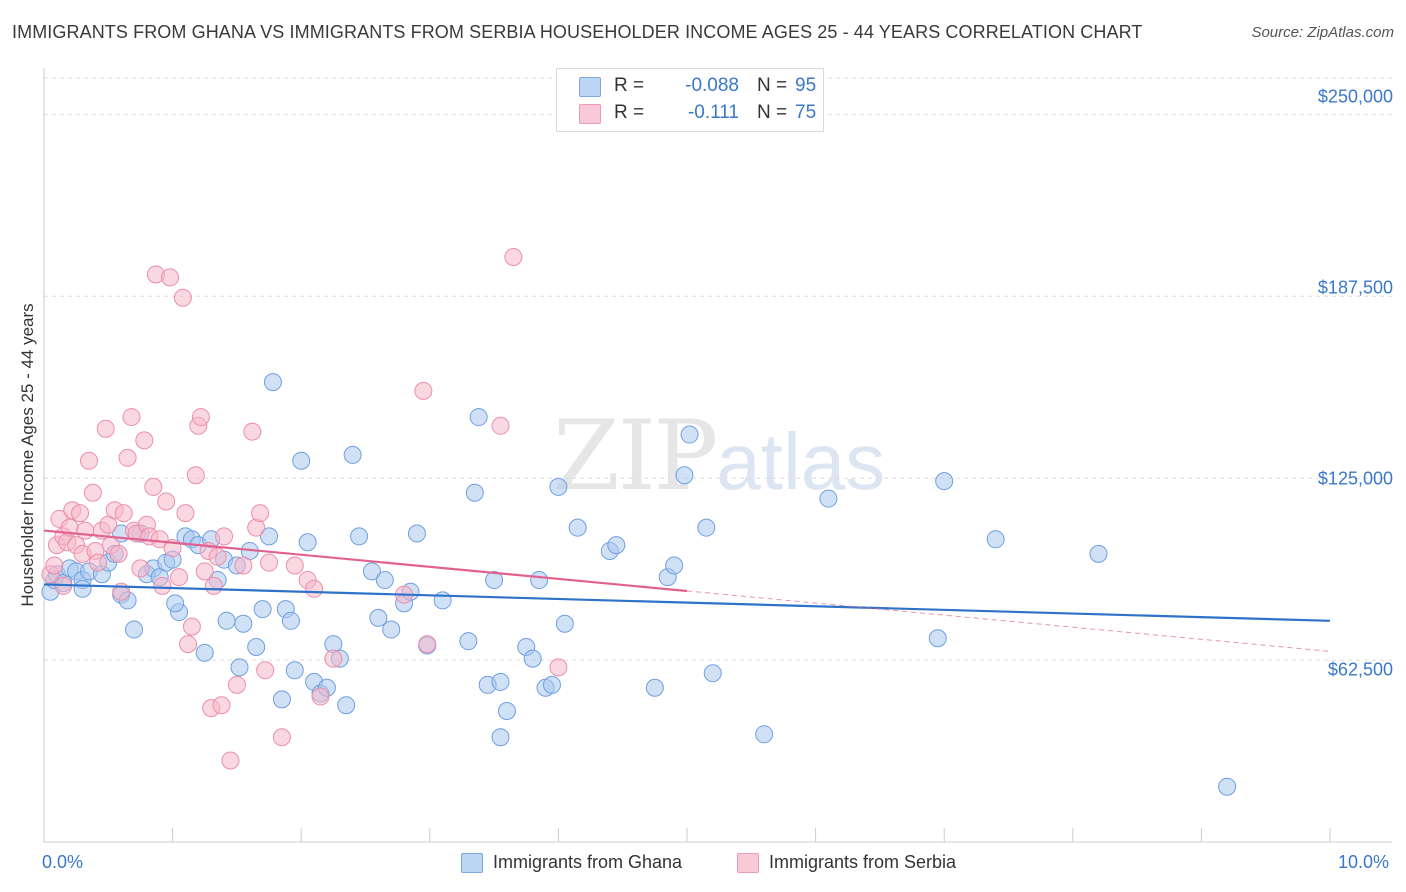 The height and width of the screenshot is (892, 1406). Describe the element at coordinates (712, 85) in the screenshot. I see `ghana-r-value: -0.088` at that location.